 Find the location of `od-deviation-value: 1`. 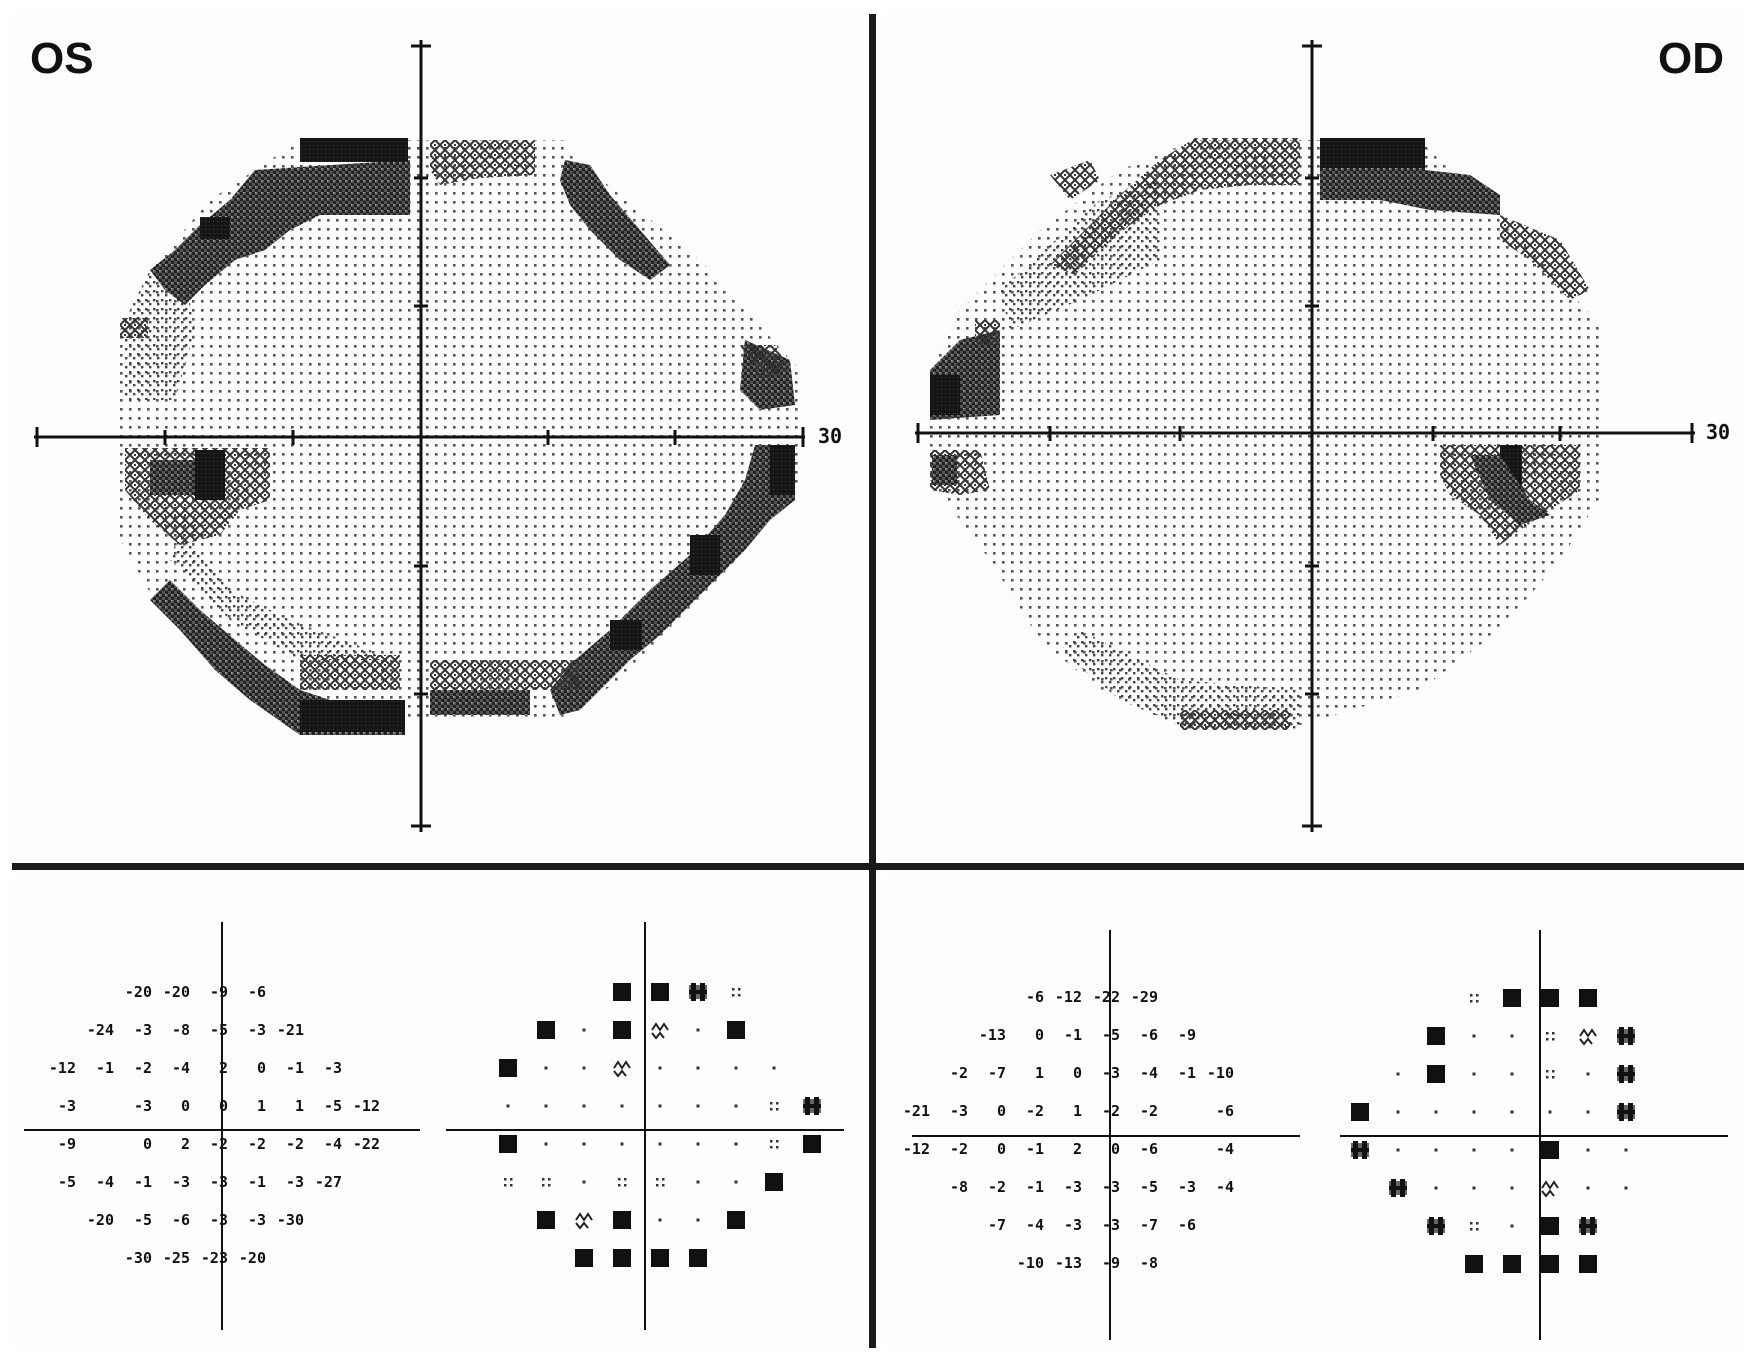

od-deviation-value: 1 is located at coordinates (1077, 1111).